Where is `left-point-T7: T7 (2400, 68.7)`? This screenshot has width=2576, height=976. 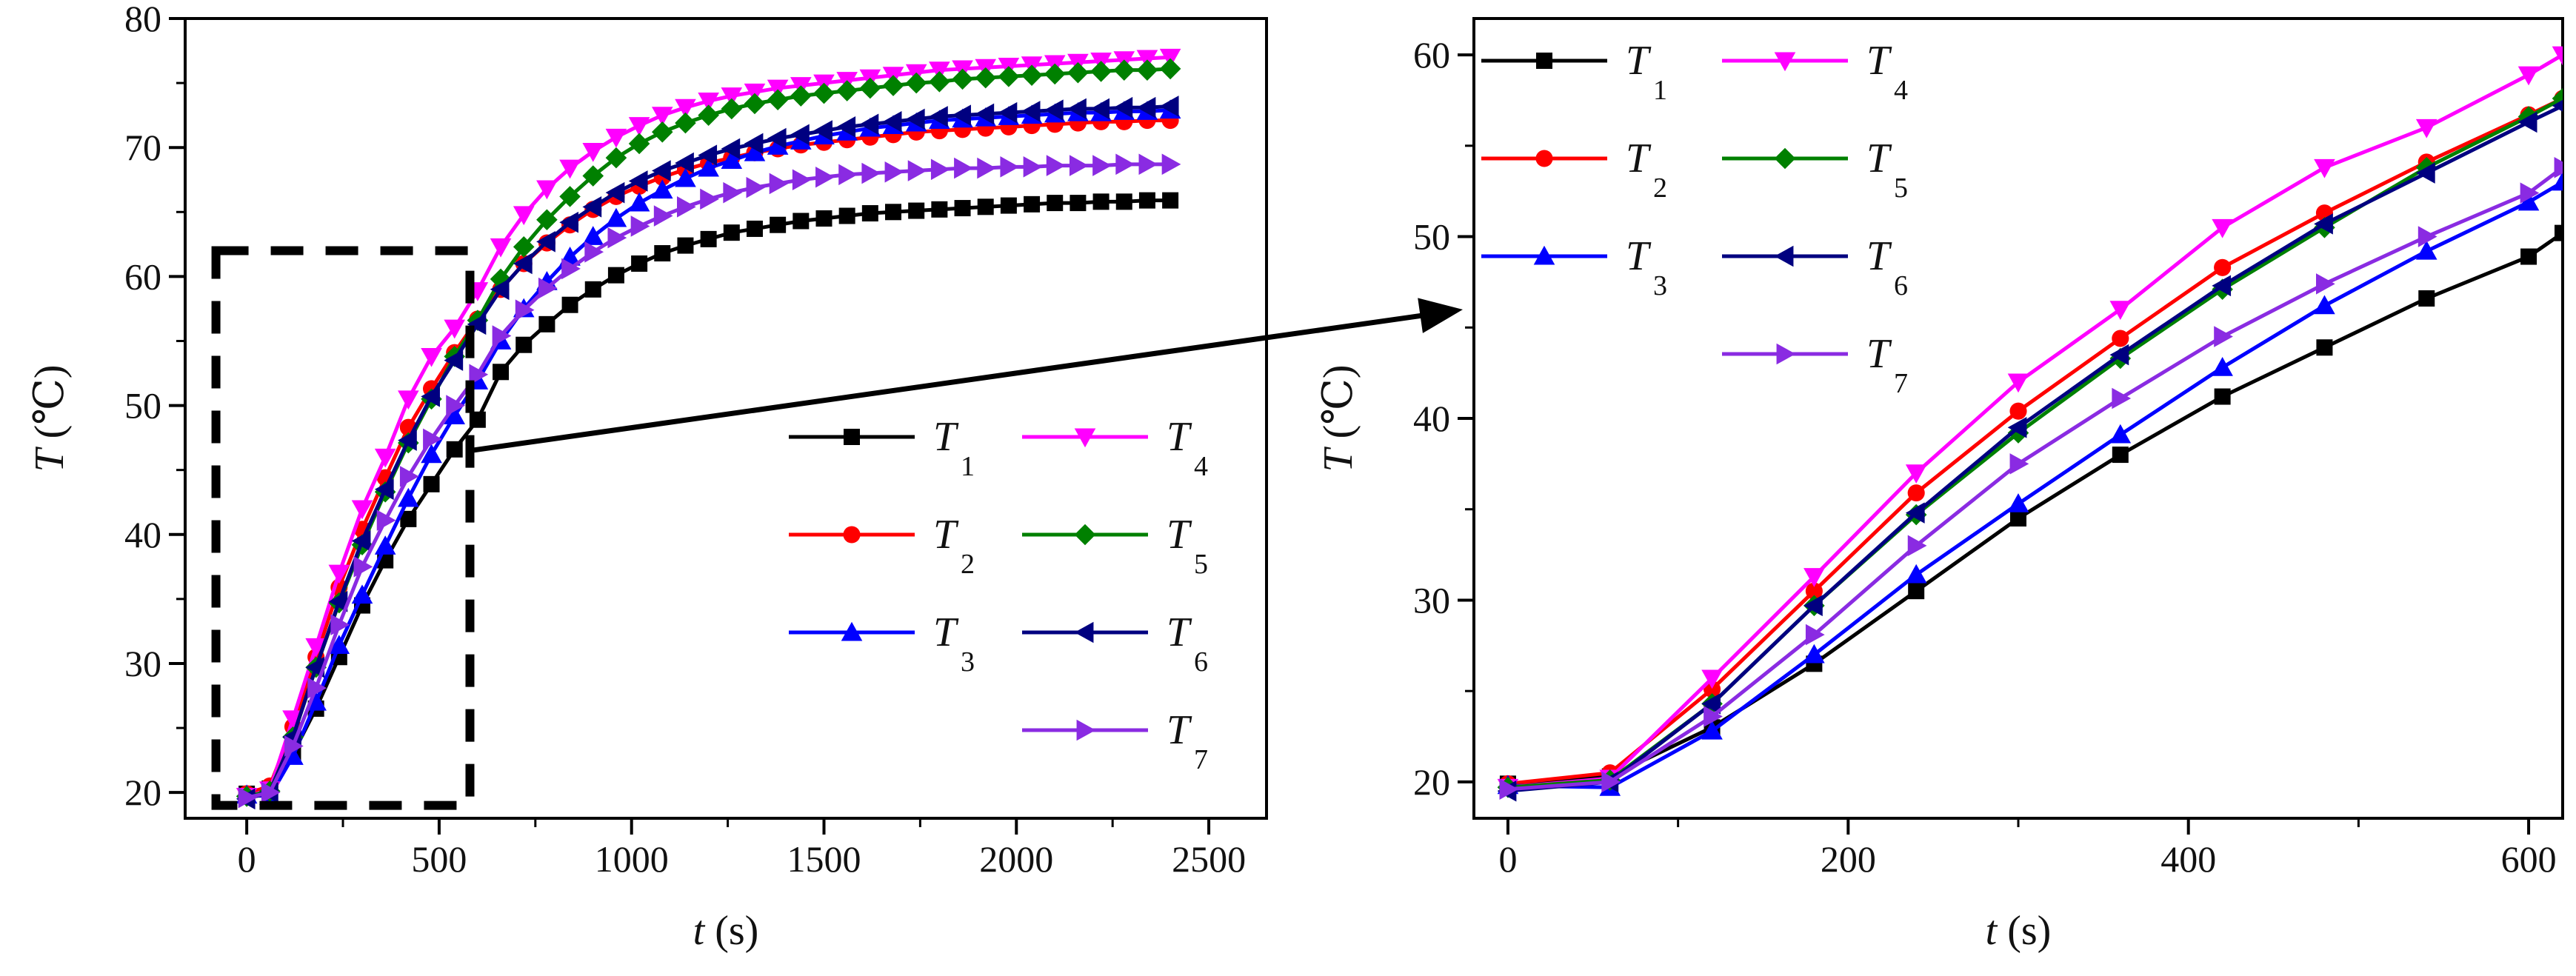 left-point-T7: T7 (2400, 68.7) is located at coordinates (1171, 164).